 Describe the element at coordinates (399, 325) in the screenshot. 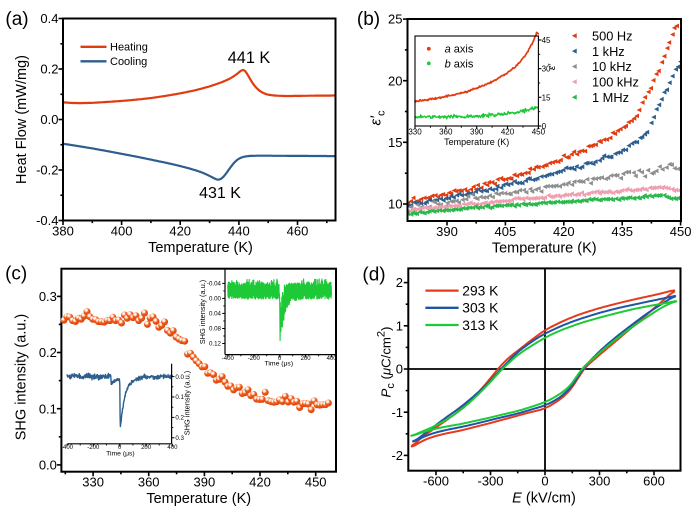

I see `svg-text: 1` at that location.